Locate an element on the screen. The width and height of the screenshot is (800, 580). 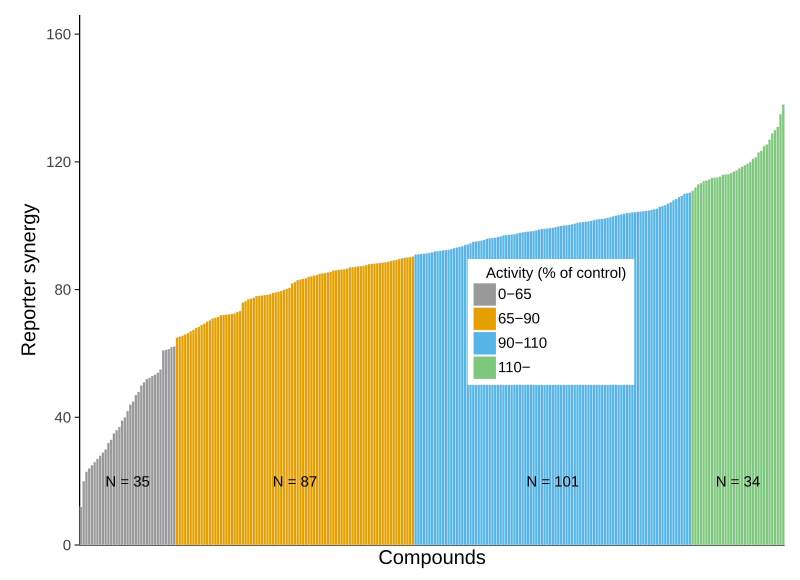
legend-title: Activity (% of control) is located at coordinates (556, 273).